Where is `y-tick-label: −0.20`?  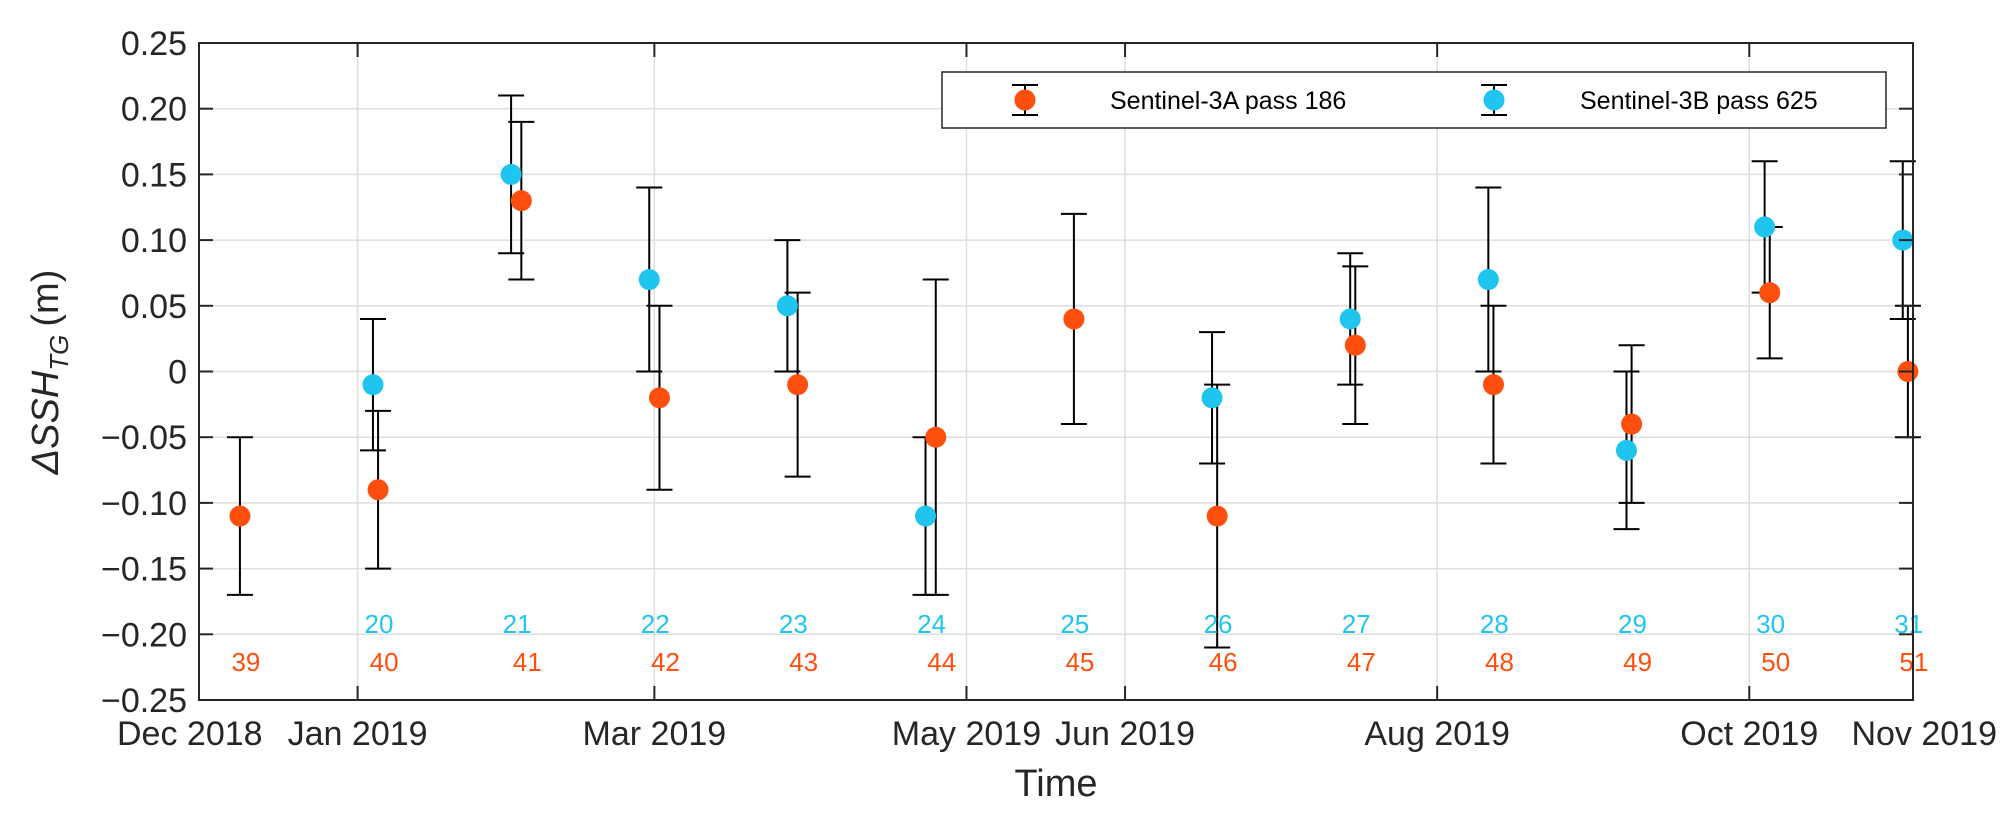
y-tick-label: −0.20 is located at coordinates (144, 635).